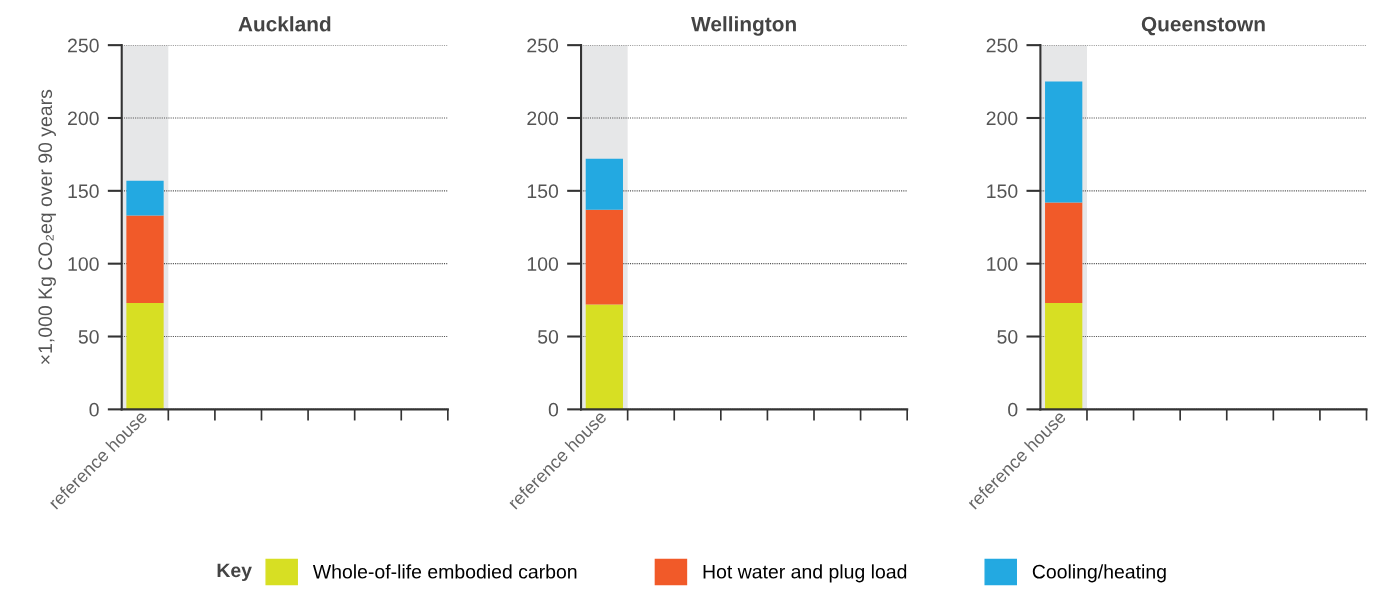 This screenshot has width=1378, height=602. I want to click on y-axis-title: ×1,000 Kg CO₂eq over 90 years, so click(47, 226).